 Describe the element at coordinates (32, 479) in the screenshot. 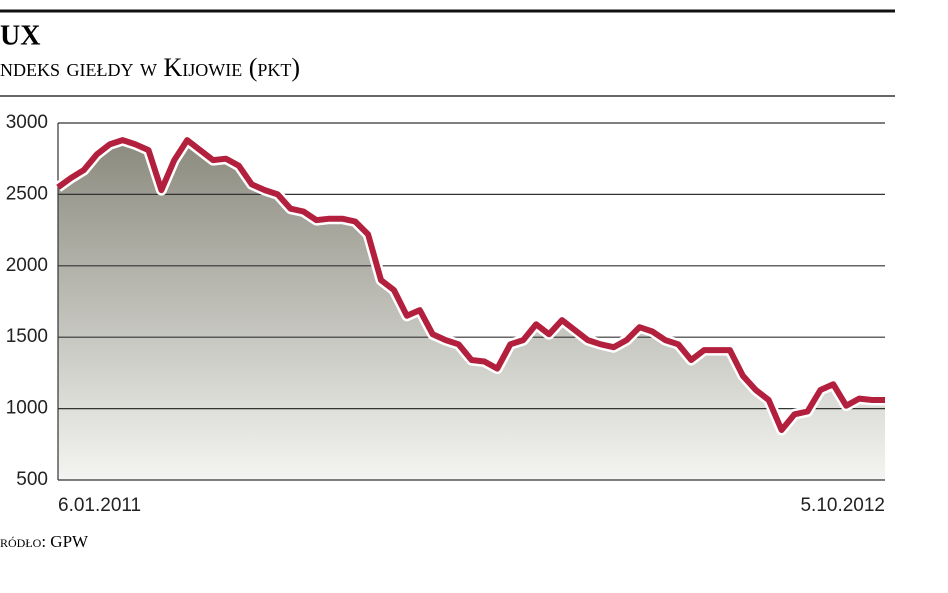

I see `y-tick-label: 500` at that location.